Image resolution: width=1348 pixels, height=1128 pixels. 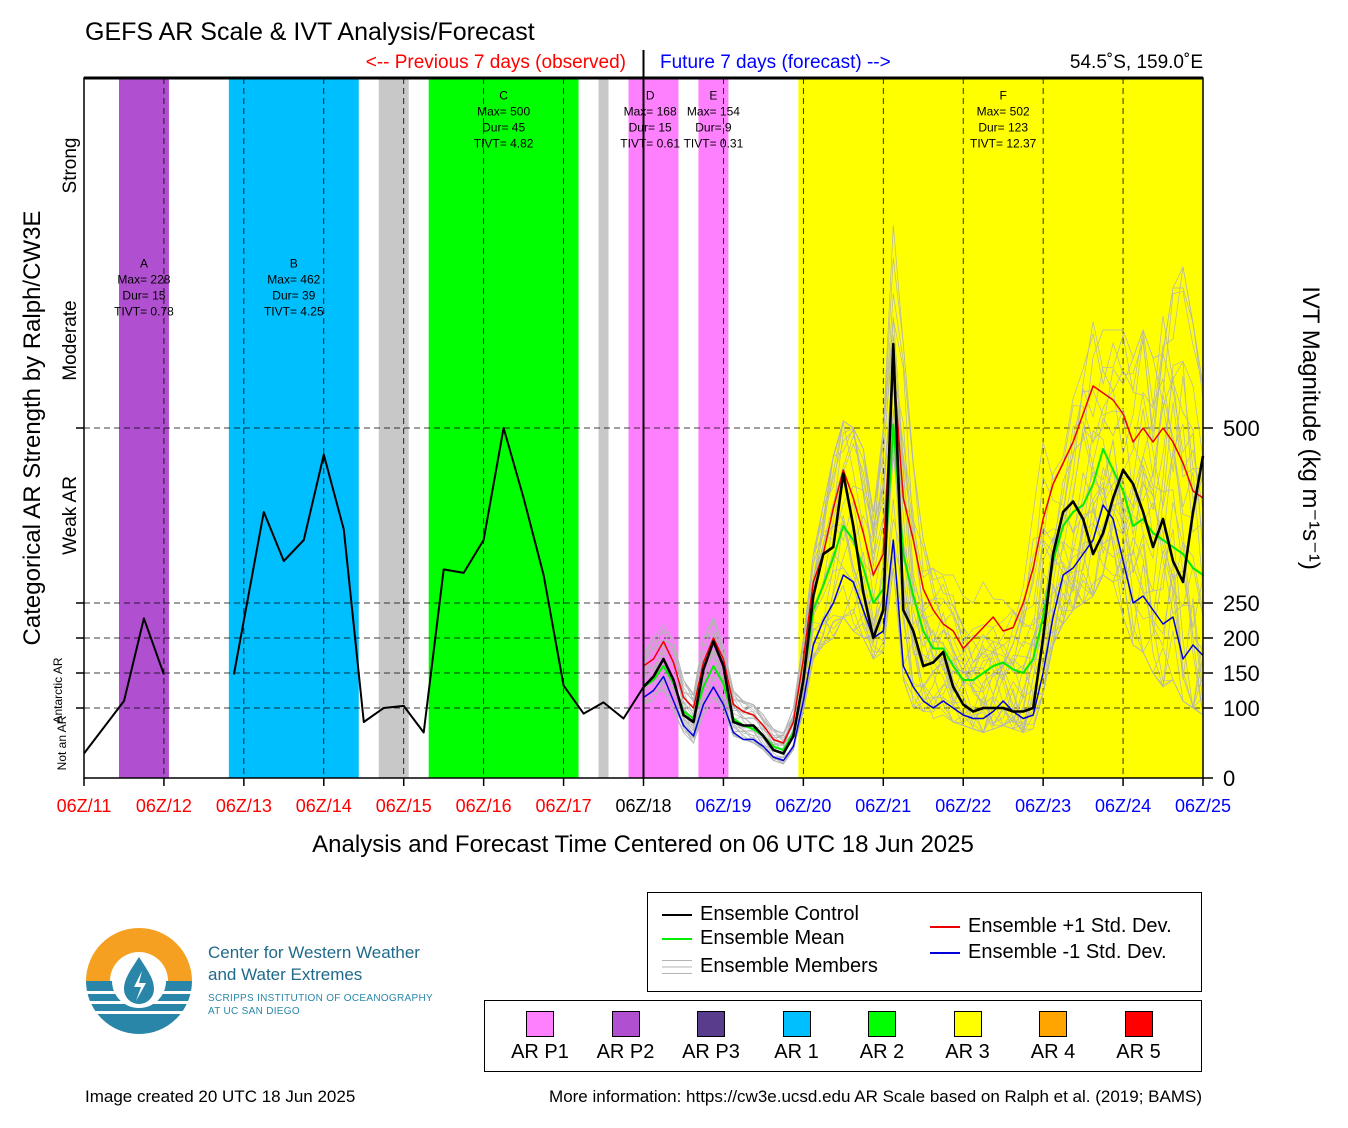 I want to click on x-tick-label: 06Z/25, so click(x=1203, y=806).